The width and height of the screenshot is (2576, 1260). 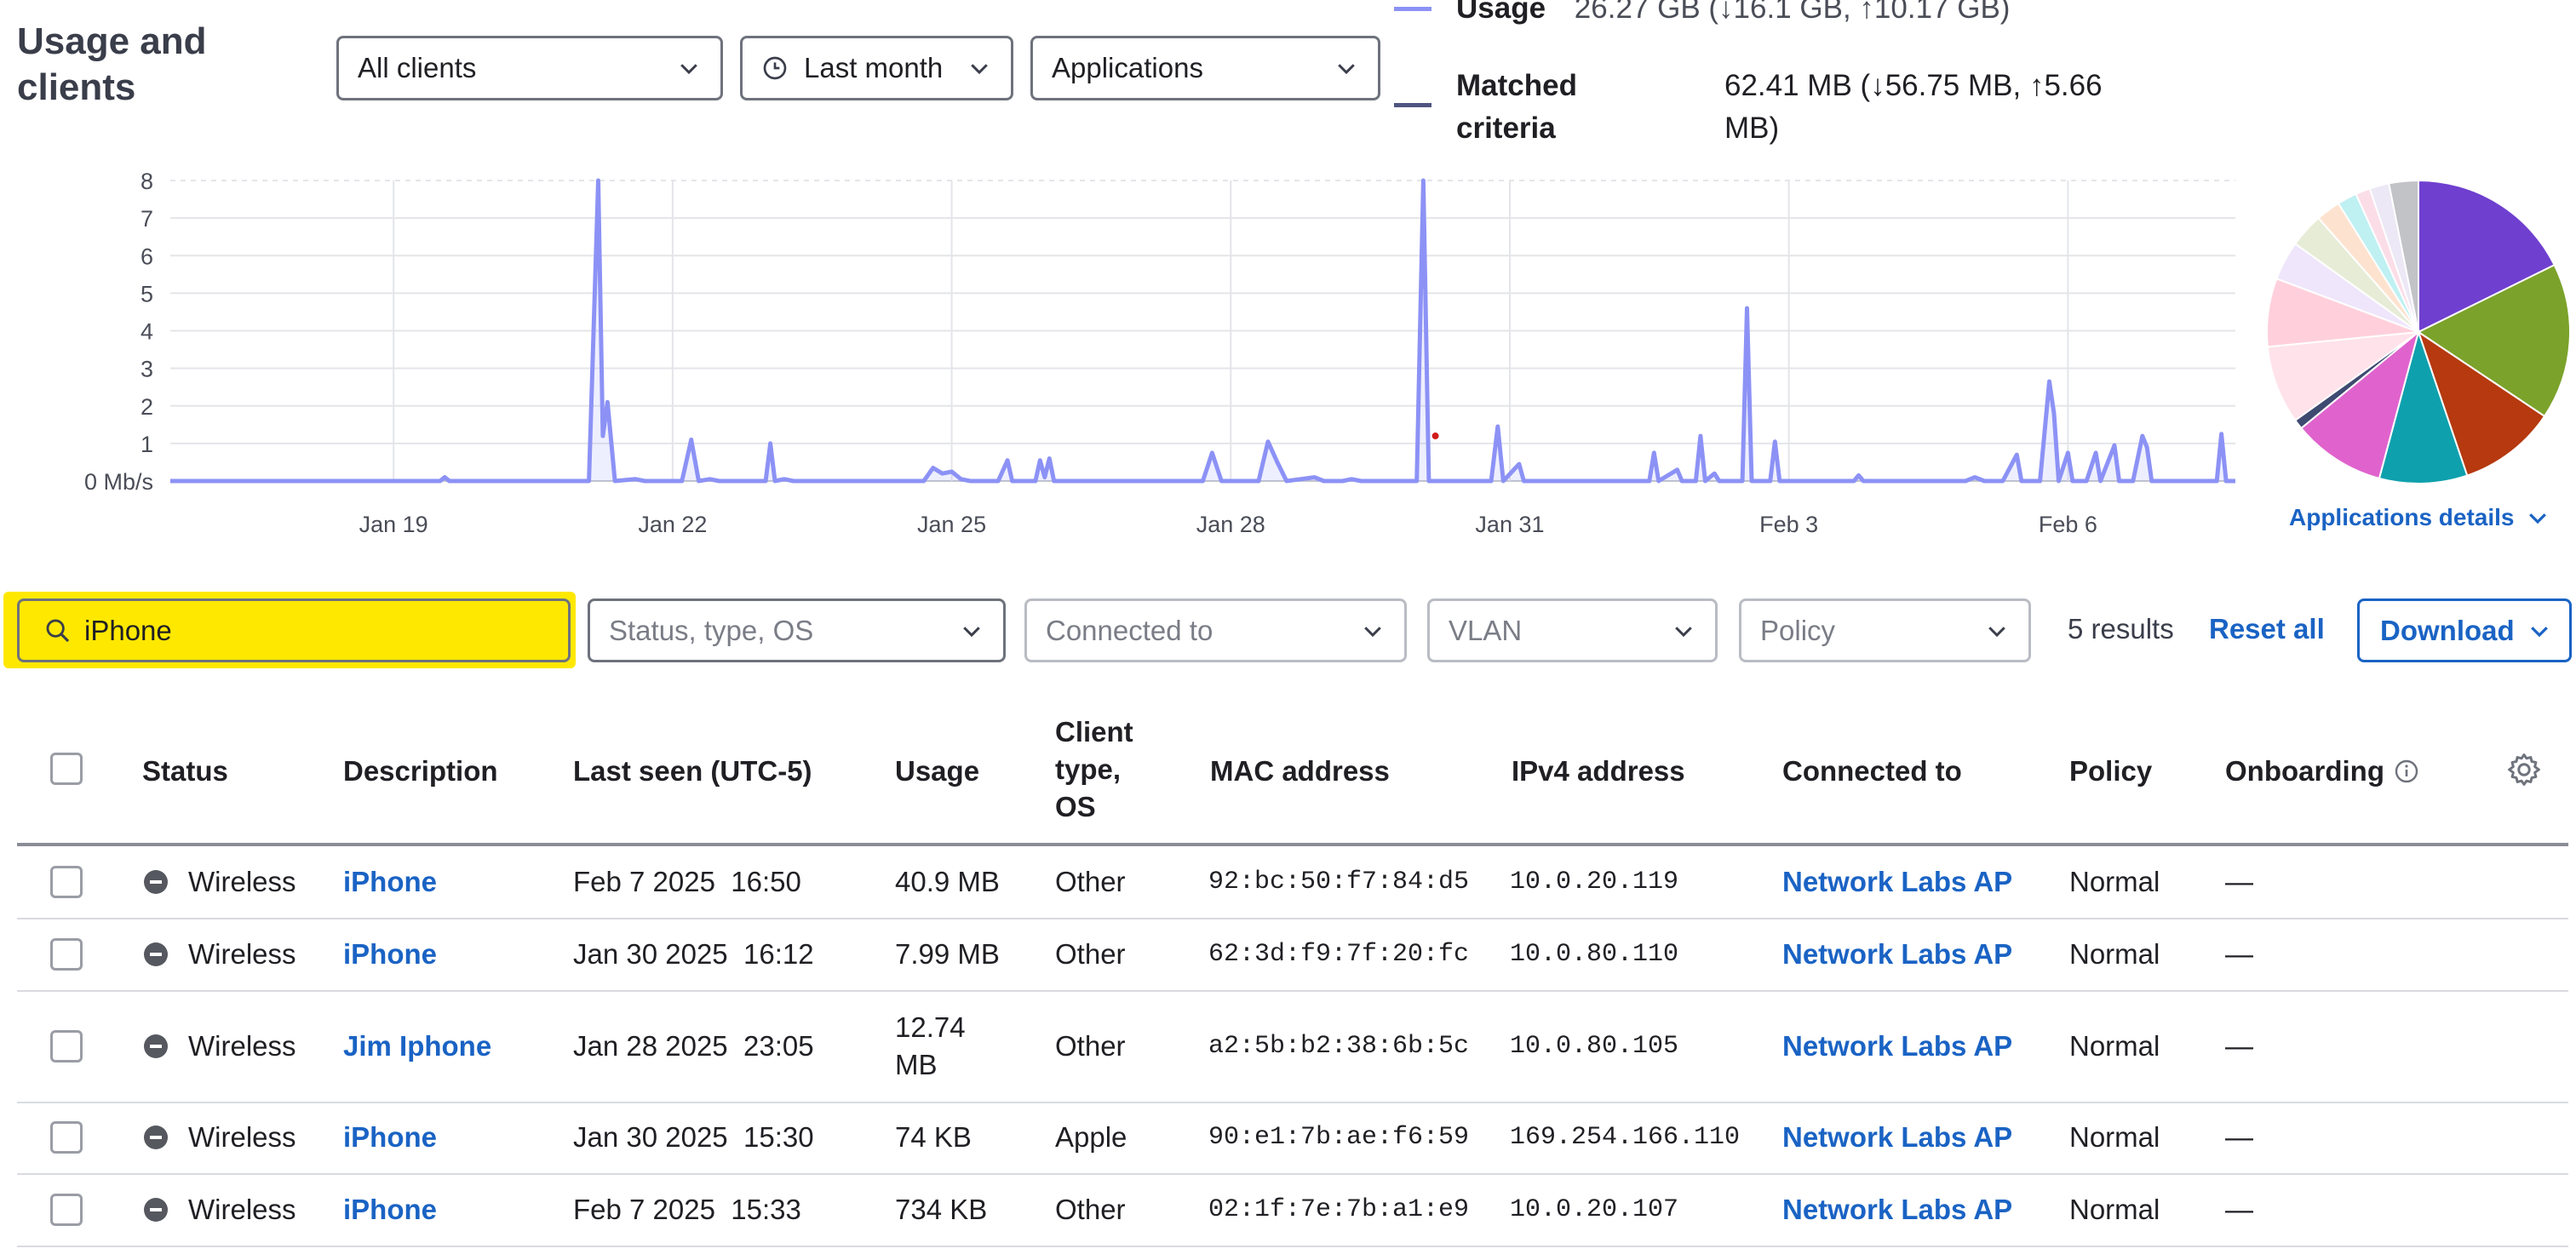 I want to click on matched-legend-value-line1: 62.41 MB (↓56.75 MB, ↑5.66, so click(x=1913, y=85).